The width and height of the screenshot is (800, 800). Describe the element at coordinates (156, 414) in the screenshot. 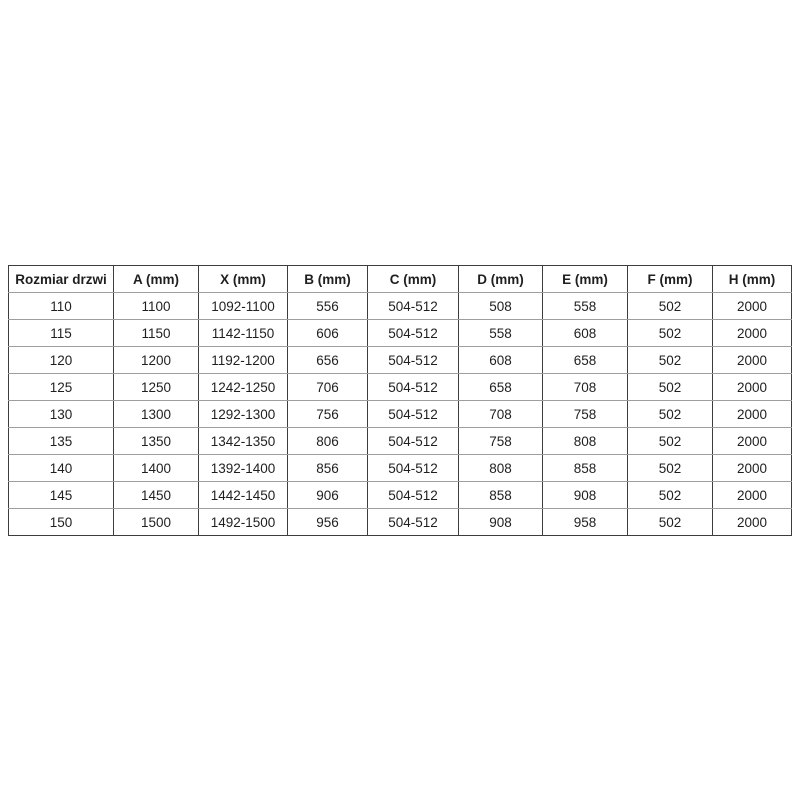

I see `table-cell: 1300` at that location.